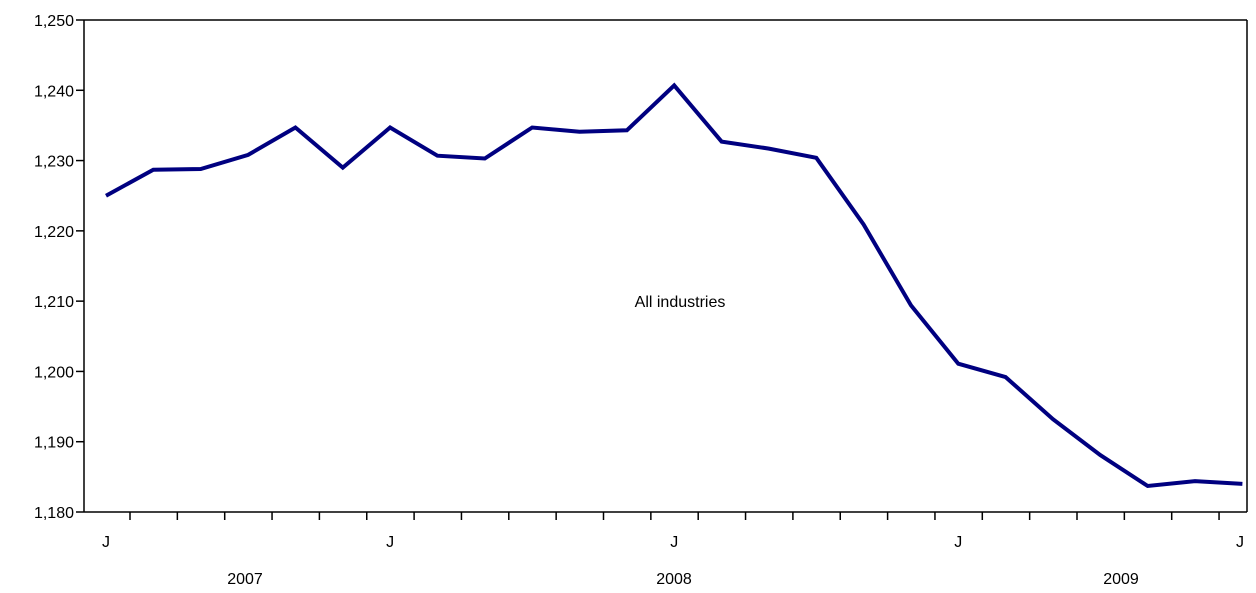 This screenshot has width=1256, height=593. I want to click on year-label: 2009, so click(1121, 579).